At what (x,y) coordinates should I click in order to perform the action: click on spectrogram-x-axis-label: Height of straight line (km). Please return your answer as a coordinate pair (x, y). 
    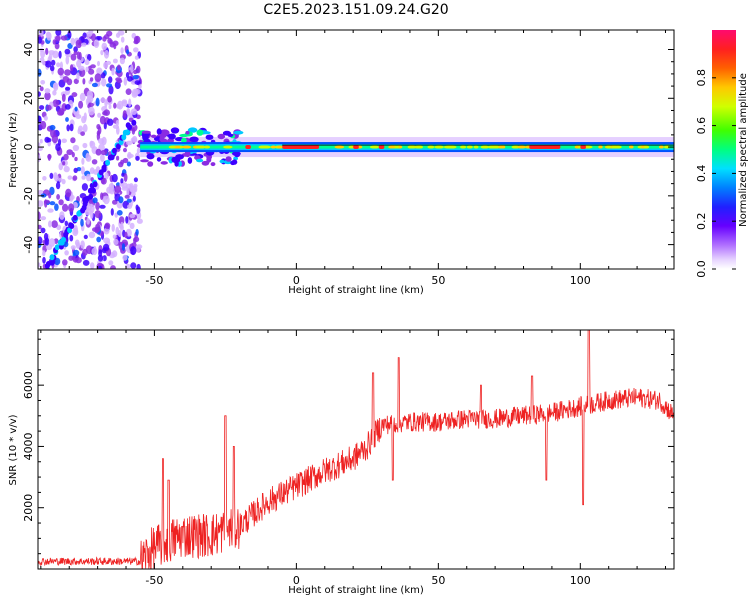
    Looking at the image, I should click on (356, 290).